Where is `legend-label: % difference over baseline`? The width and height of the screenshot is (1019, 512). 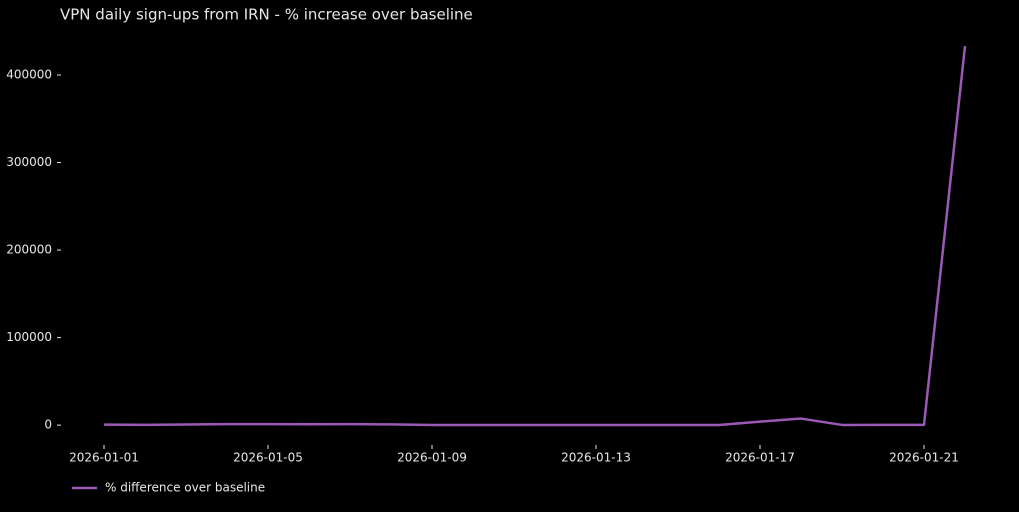
legend-label: % difference over baseline is located at coordinates (185, 488).